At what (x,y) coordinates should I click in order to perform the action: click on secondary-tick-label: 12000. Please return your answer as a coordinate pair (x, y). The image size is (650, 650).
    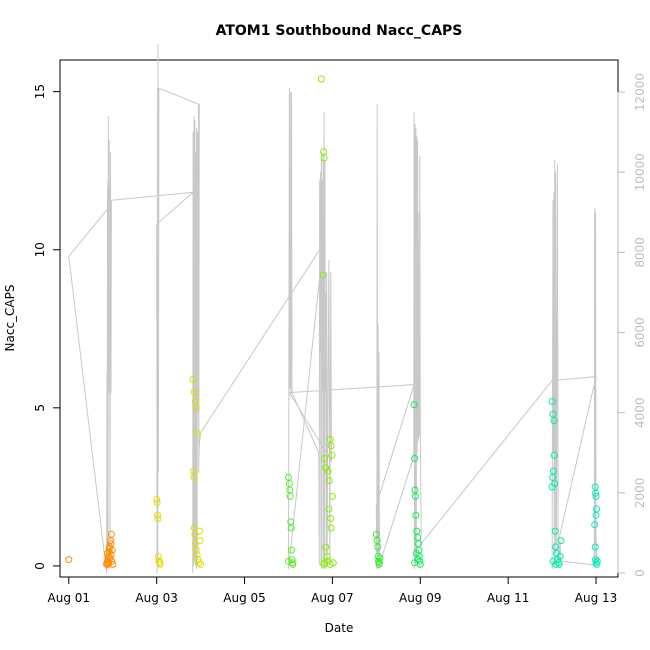
    Looking at the image, I should click on (640, 92).